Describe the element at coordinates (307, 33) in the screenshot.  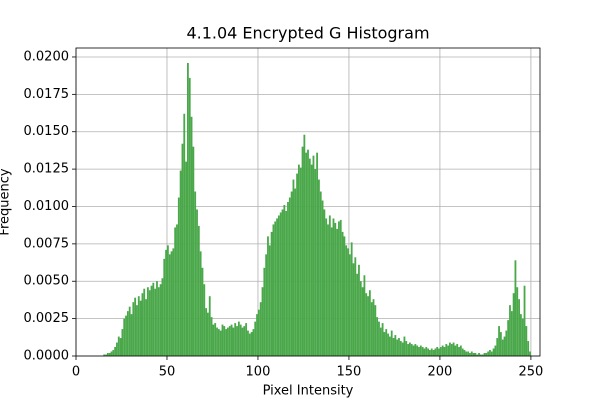
I see `chart-title: 4.1.04 Encrypted G Histogram` at that location.